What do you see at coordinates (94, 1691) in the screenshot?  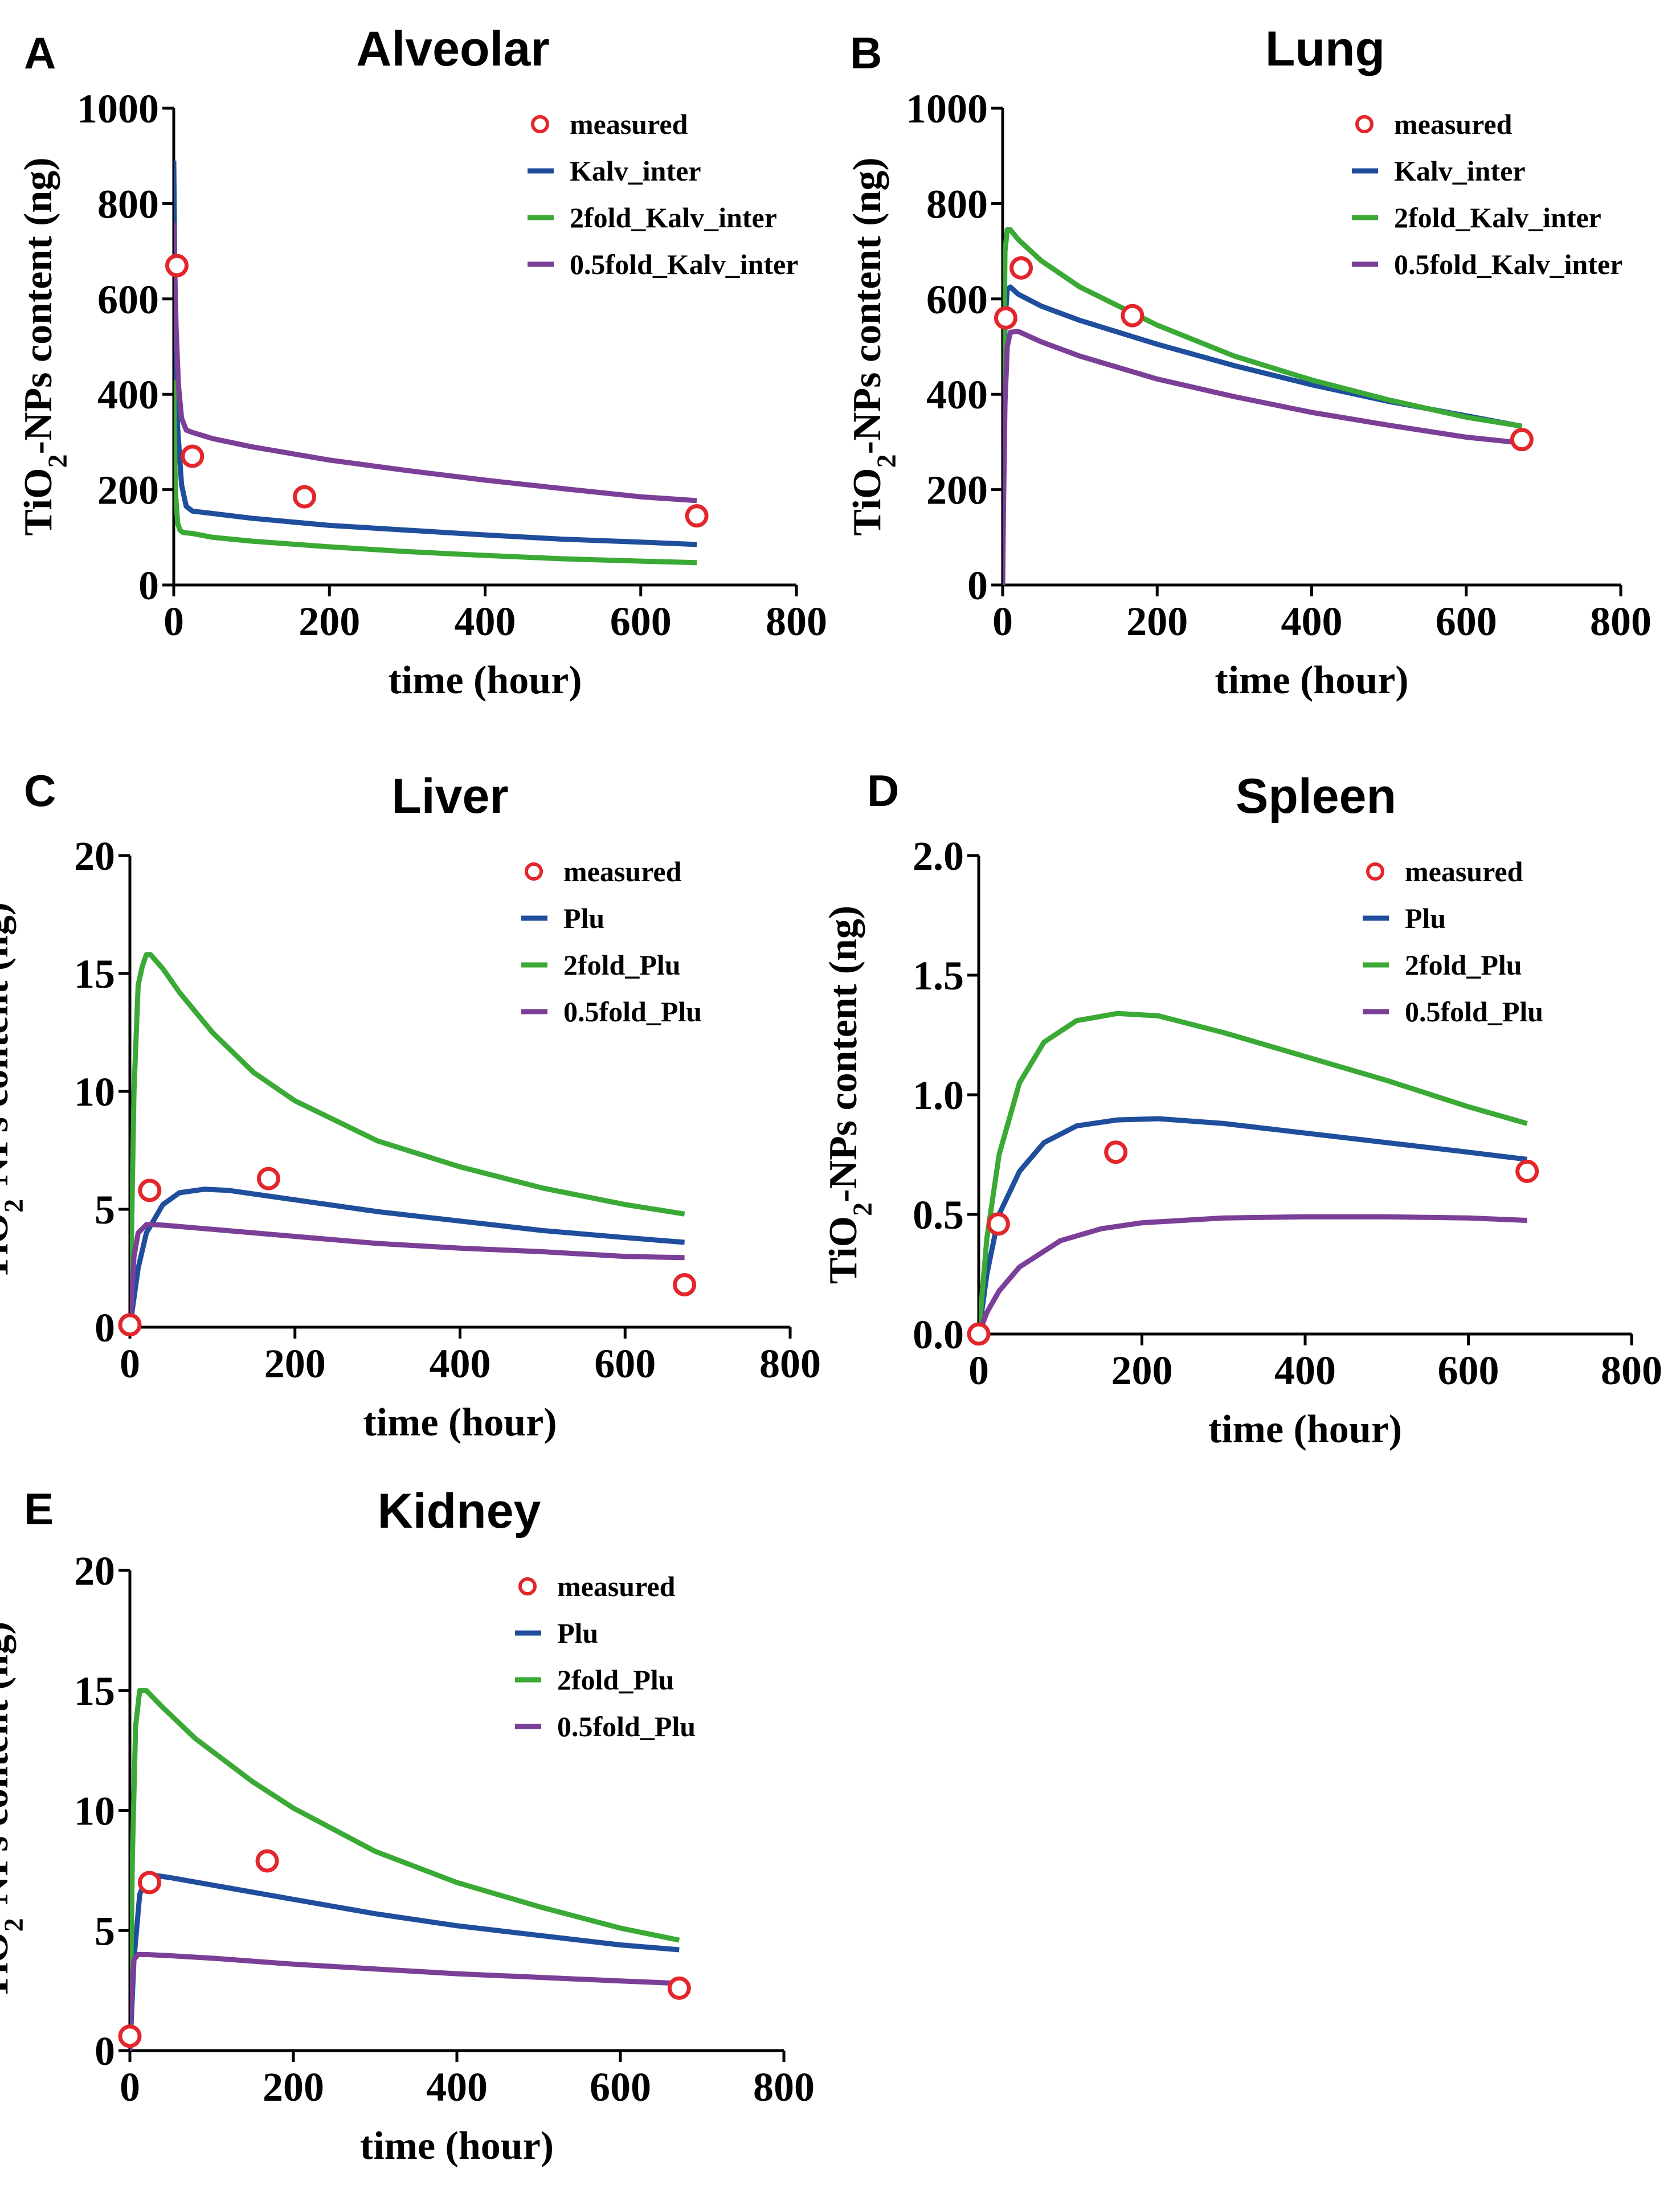 I see `y-tick-label: 15` at bounding box center [94, 1691].